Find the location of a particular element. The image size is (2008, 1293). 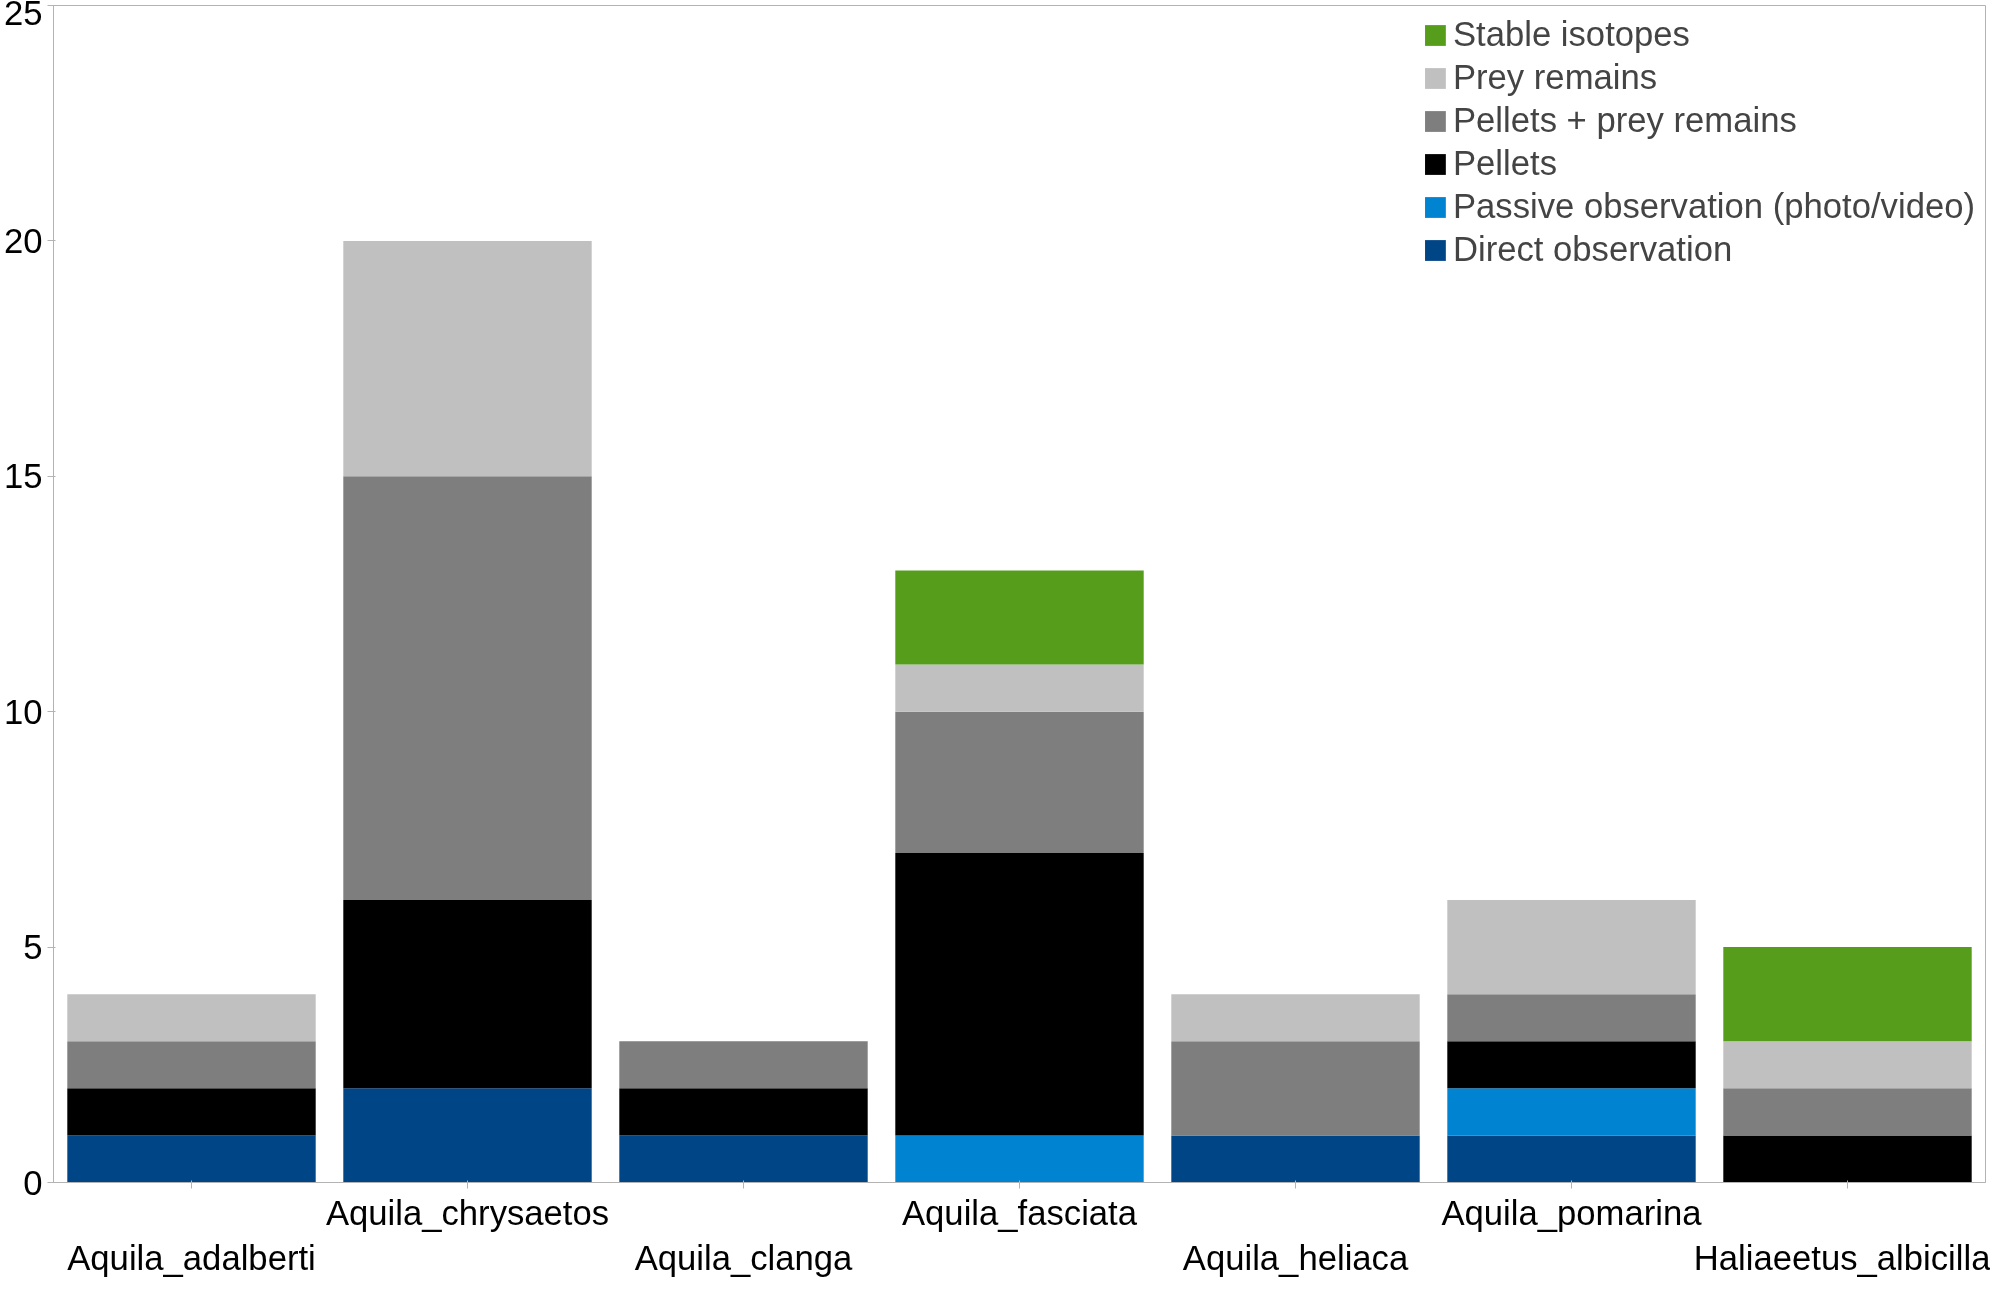

y-tick-label: 20 is located at coordinates (23, 240).